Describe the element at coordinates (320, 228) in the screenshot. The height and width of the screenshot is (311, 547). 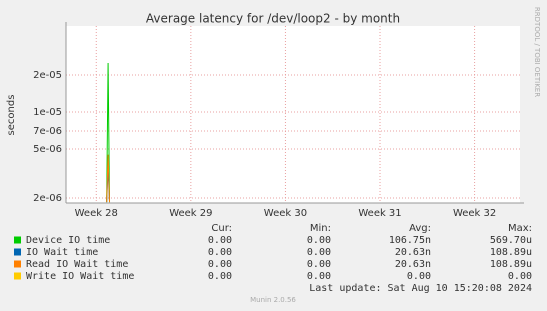
I see `legend-header: Min:` at that location.